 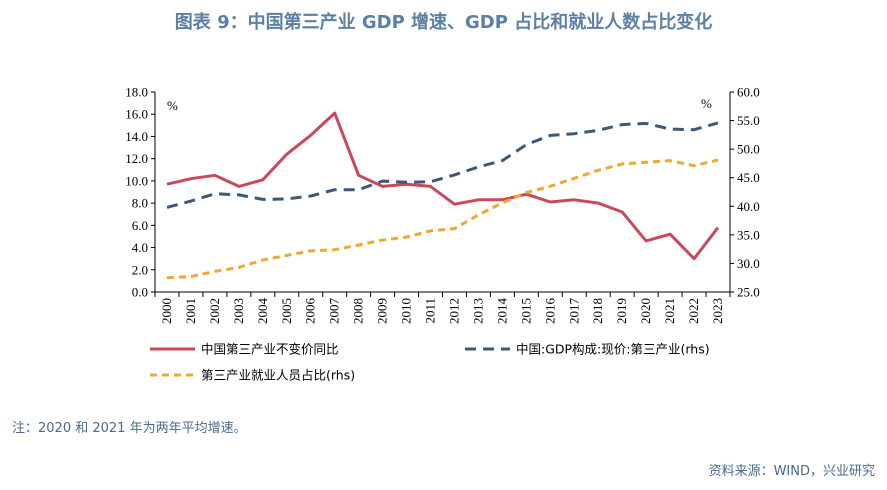 What do you see at coordinates (129, 428) in the screenshot?
I see `footnote: 注：2020 和 2021 年为两年平均增速。` at bounding box center [129, 428].